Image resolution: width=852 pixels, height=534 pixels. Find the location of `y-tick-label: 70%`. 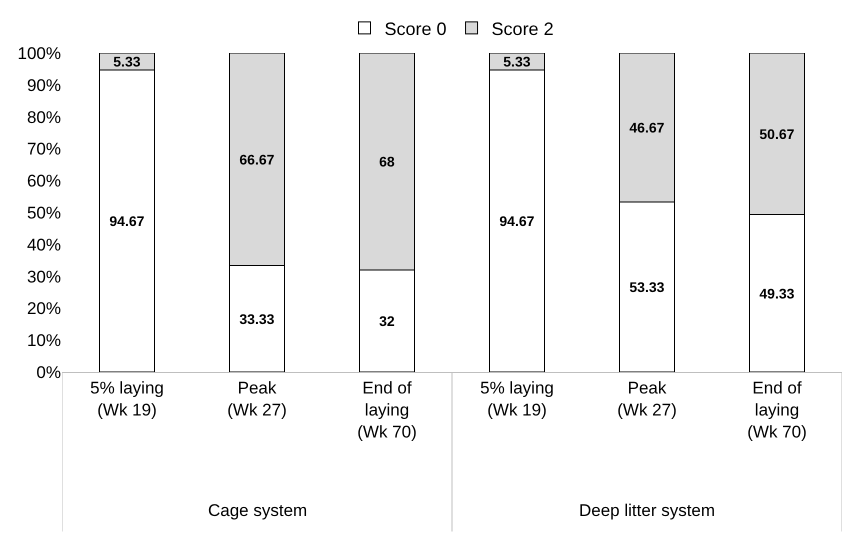

y-tick-label: 70% is located at coordinates (43, 149).